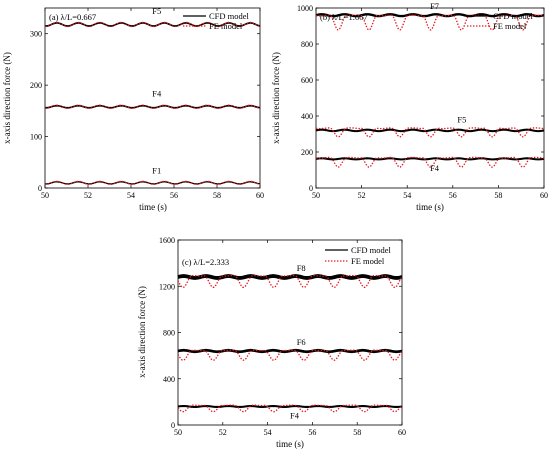  Describe the element at coordinates (72, 17) in the screenshot. I see `panel-a-title: (a) λ/L=0.667` at that location.